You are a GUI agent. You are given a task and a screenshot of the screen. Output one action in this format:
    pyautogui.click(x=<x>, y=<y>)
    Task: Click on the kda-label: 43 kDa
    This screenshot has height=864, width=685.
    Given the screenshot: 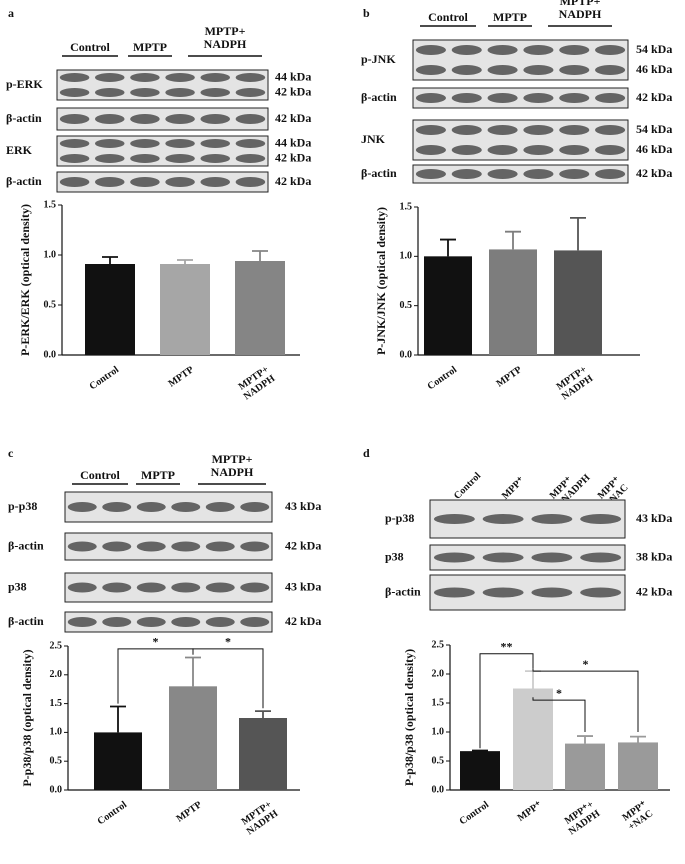 What is the action you would take?
    pyautogui.click(x=654, y=518)
    